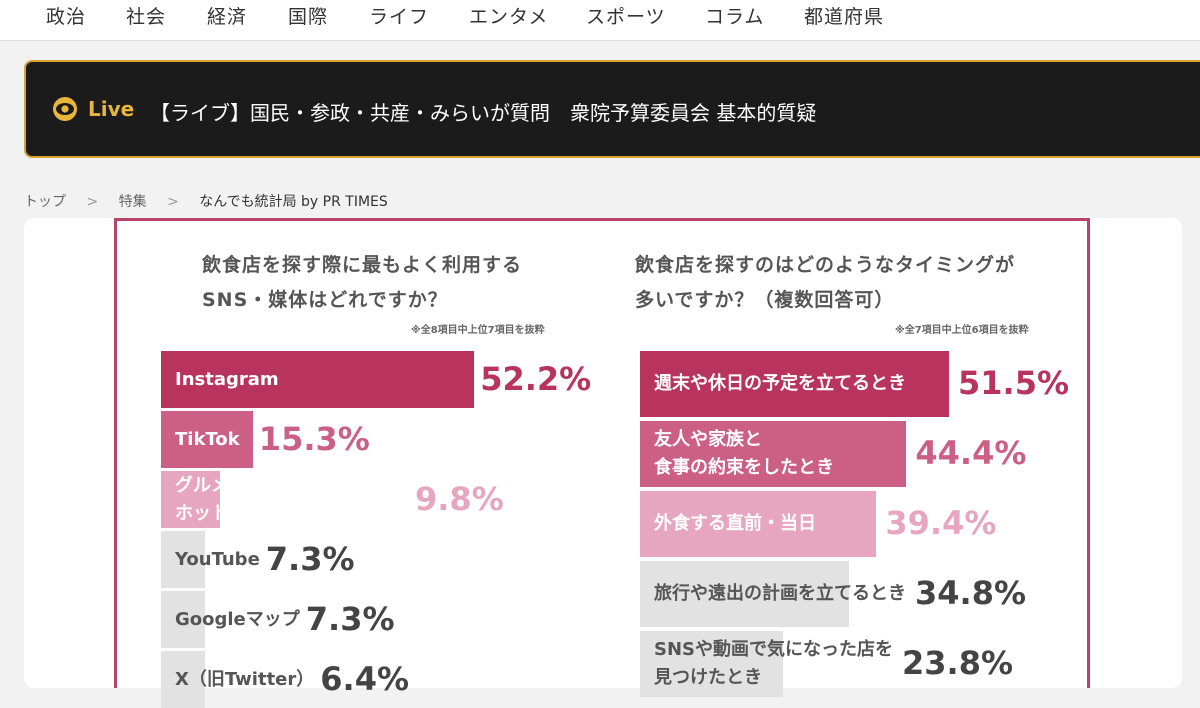 This screenshot has height=708, width=1200. I want to click on chart-right-title-line1: 飲食店を探すのはどのようなタイミングが, so click(825, 265).